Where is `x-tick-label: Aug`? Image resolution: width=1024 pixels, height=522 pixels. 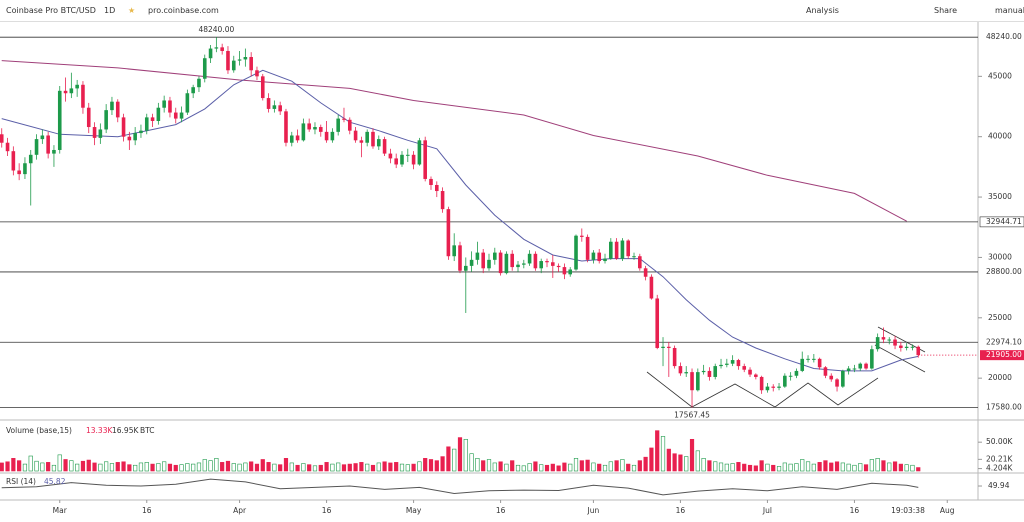
x-tick-label: Aug is located at coordinates (947, 510).